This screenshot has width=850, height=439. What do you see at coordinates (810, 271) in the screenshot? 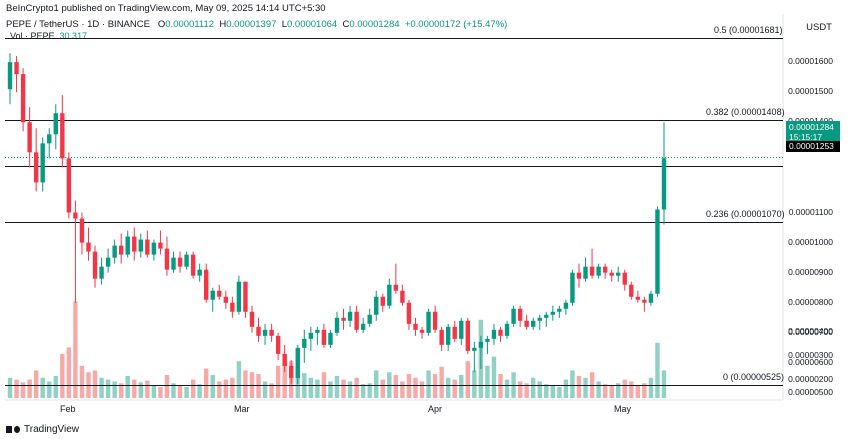
I see `price-tick-label: 0.00000900` at bounding box center [810, 271].